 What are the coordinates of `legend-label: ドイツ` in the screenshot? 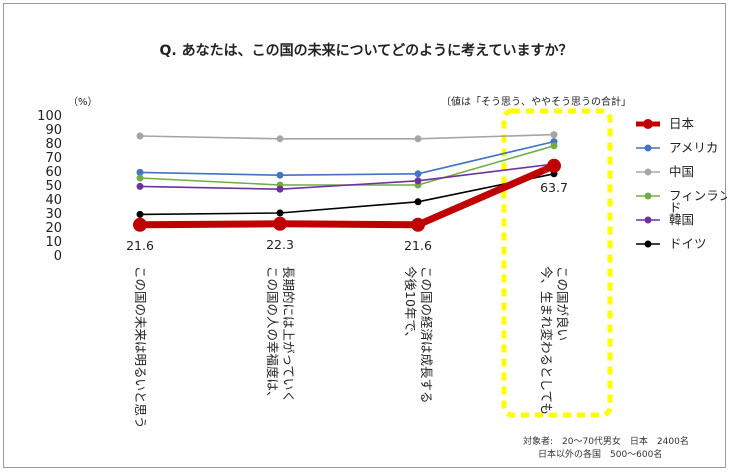 It's located at (688, 243).